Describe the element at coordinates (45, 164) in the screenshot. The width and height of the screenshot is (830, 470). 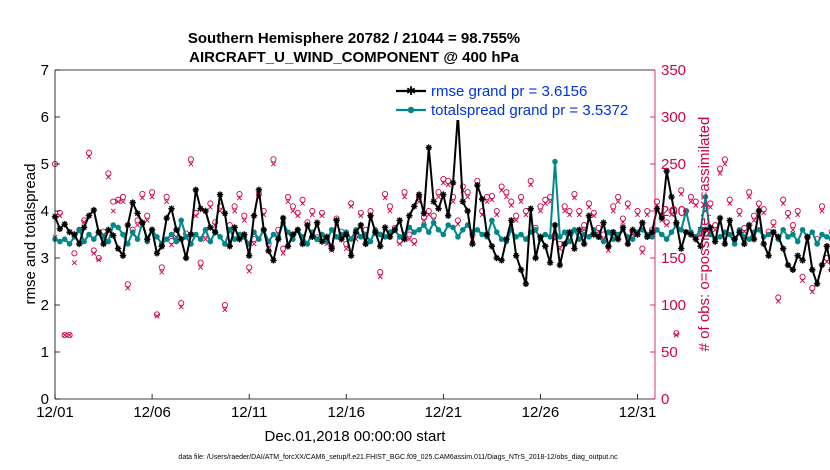
I see `y-left-tick-label: 5` at that location.